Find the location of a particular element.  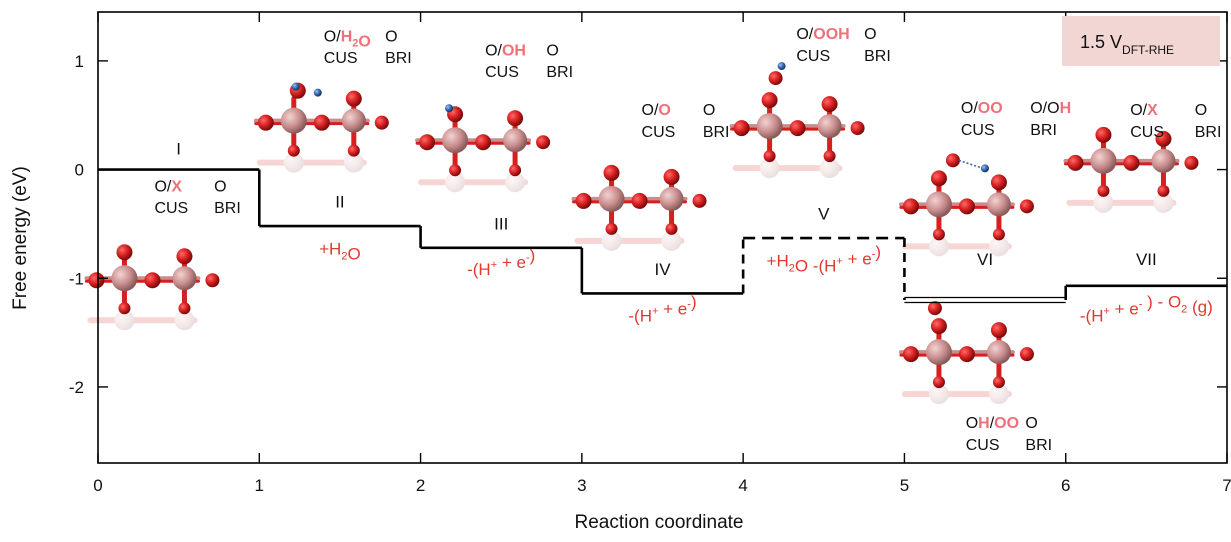

structure-h2o is located at coordinates (321, 127).